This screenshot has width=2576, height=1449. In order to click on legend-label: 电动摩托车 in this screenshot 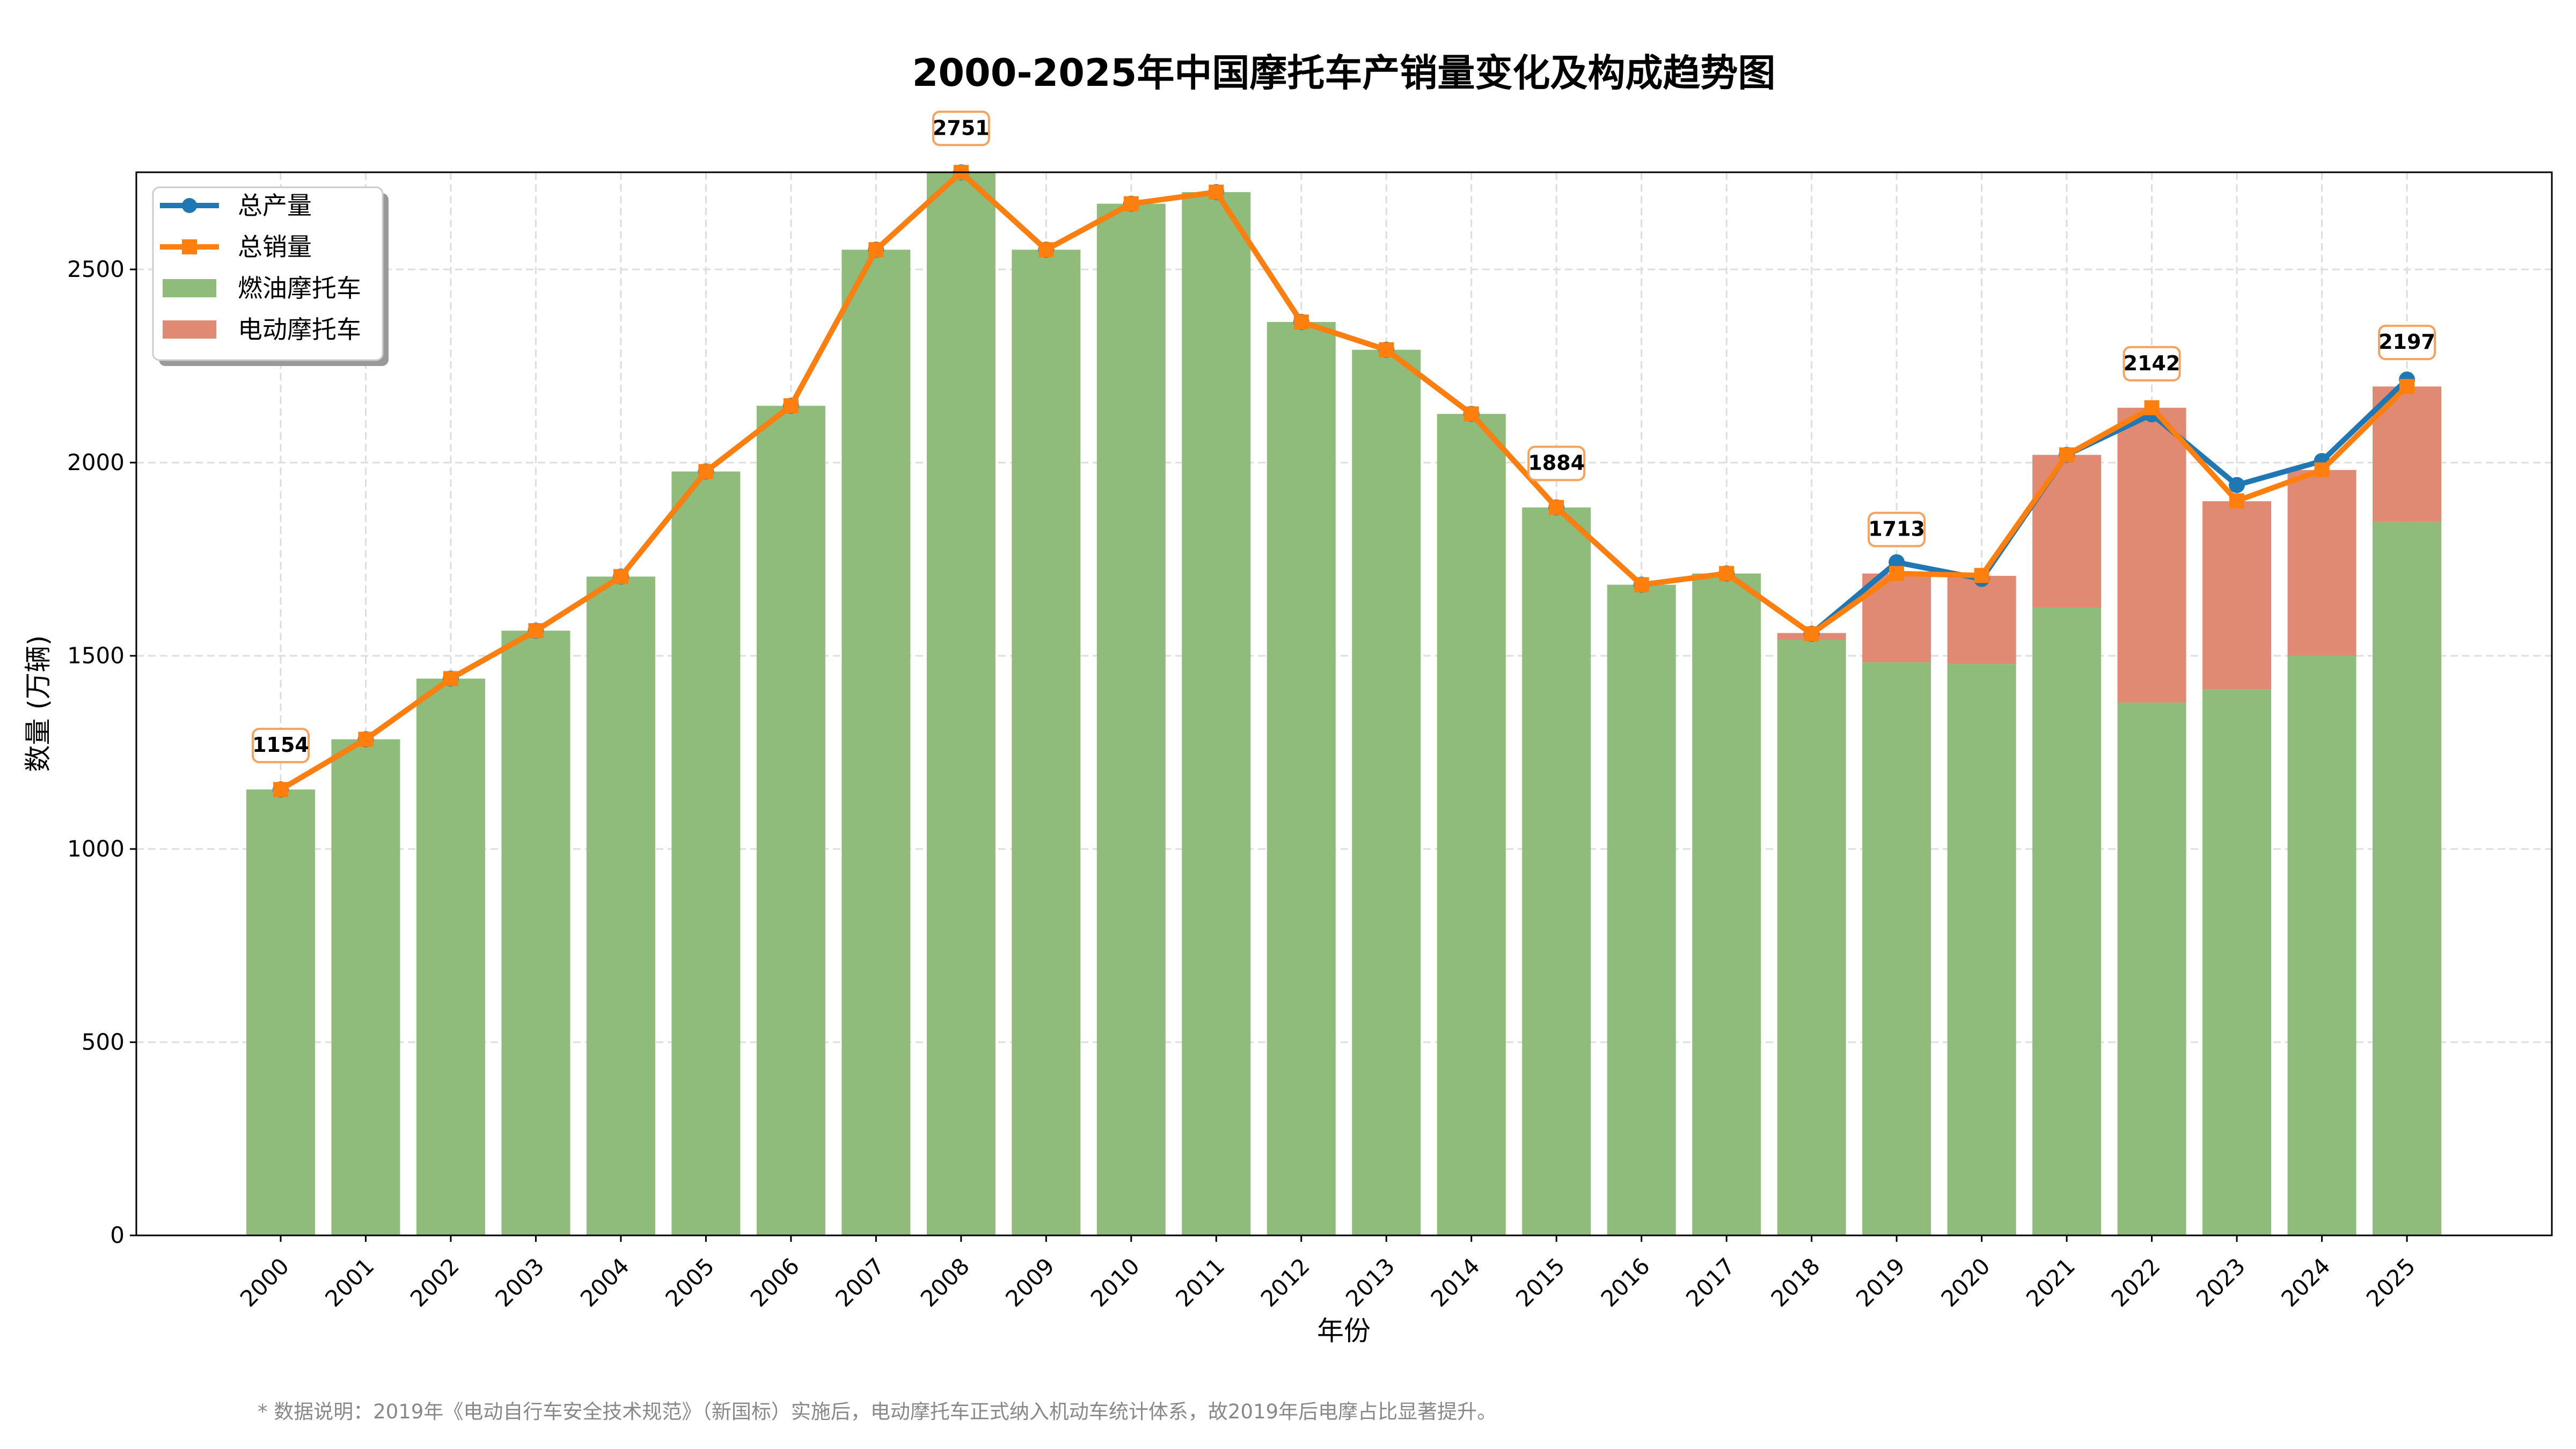, I will do `click(299, 329)`.